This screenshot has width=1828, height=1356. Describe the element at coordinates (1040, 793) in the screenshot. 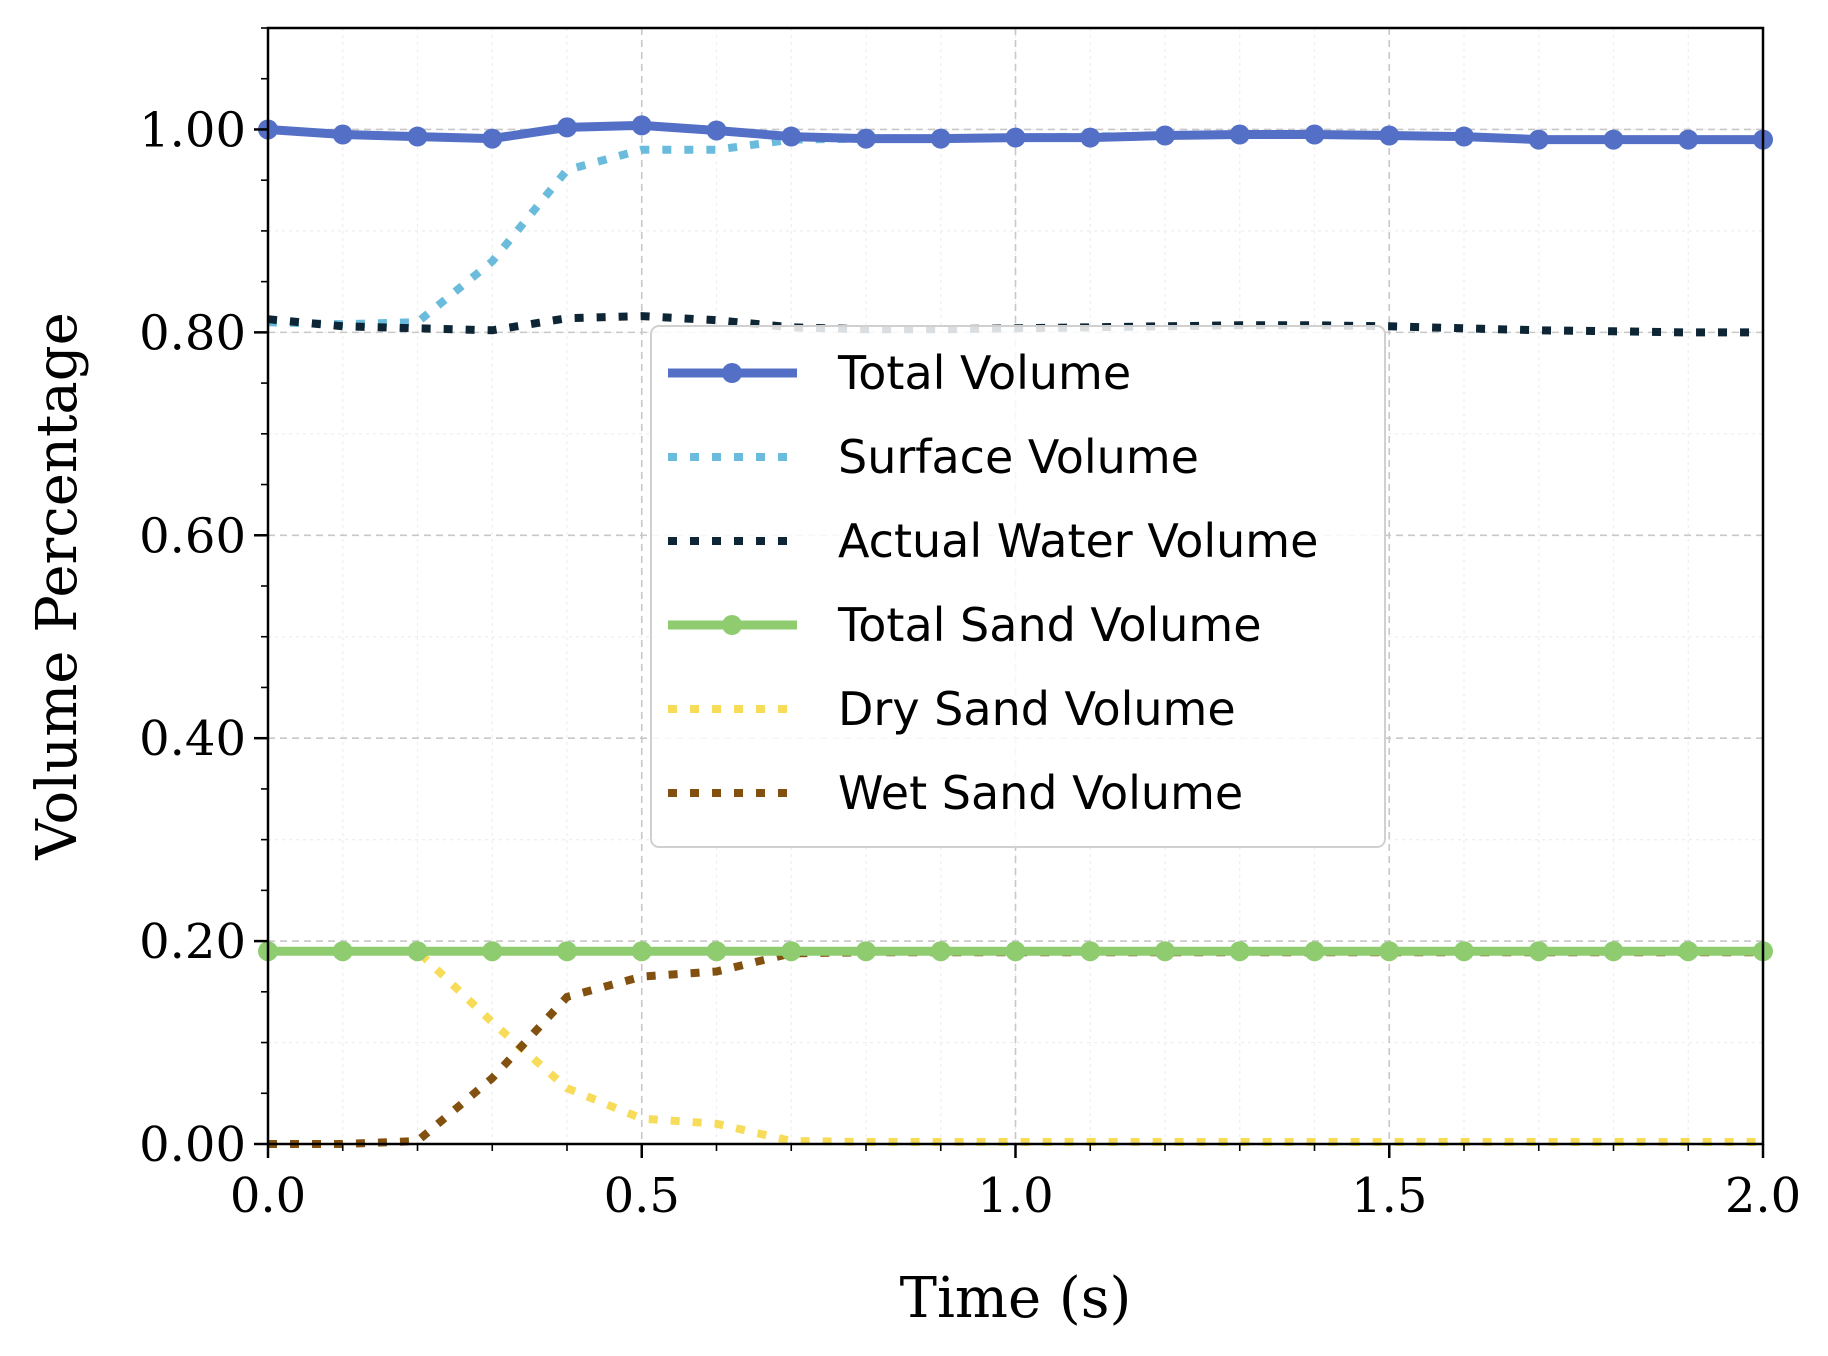

I see `legend-label-wet-sand-volume: Wet Sand Volume` at that location.